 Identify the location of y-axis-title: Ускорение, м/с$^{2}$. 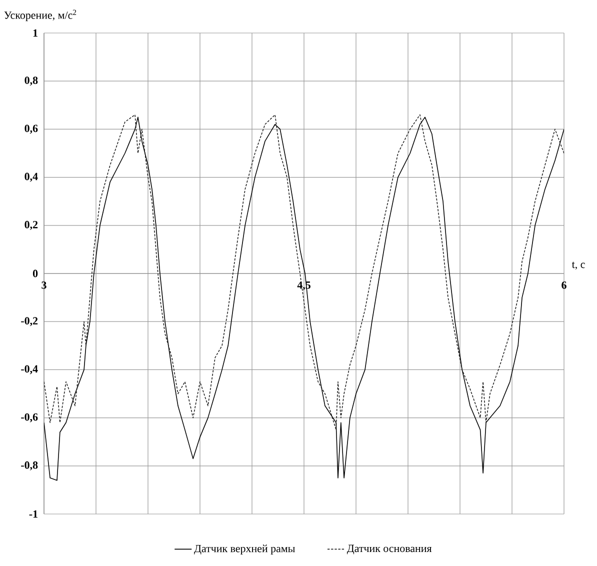
(40, 16).